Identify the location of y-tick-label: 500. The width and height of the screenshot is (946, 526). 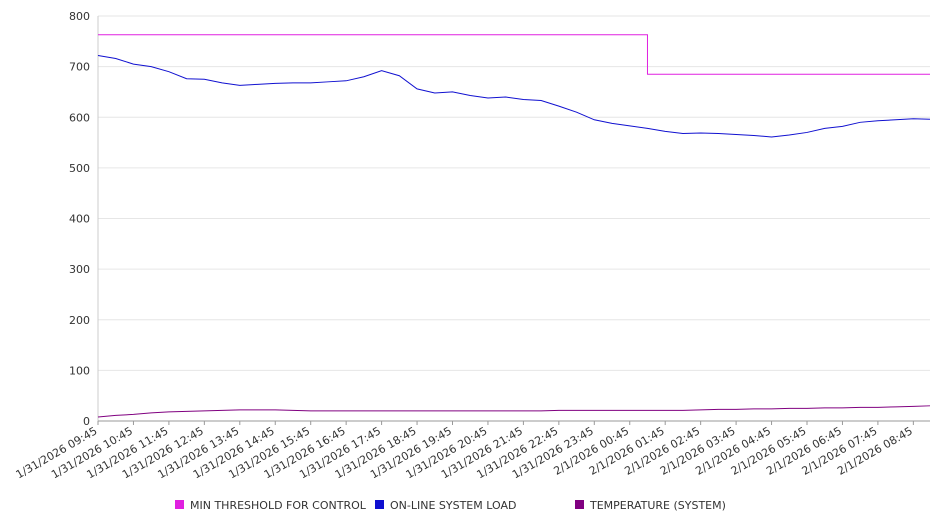
(79, 168).